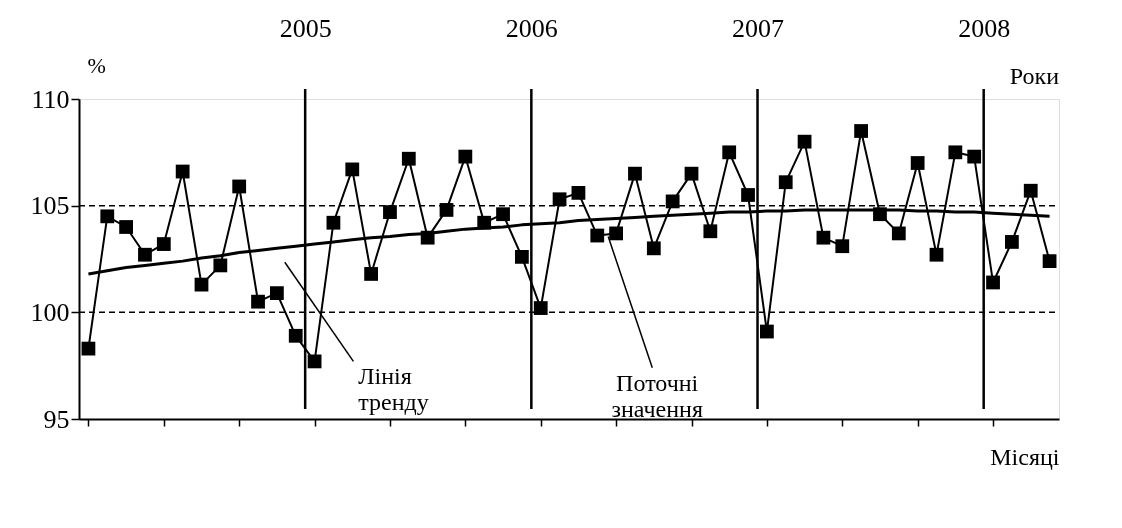 The image size is (1122, 528). I want to click on y-tick-label: 100, so click(50, 312).